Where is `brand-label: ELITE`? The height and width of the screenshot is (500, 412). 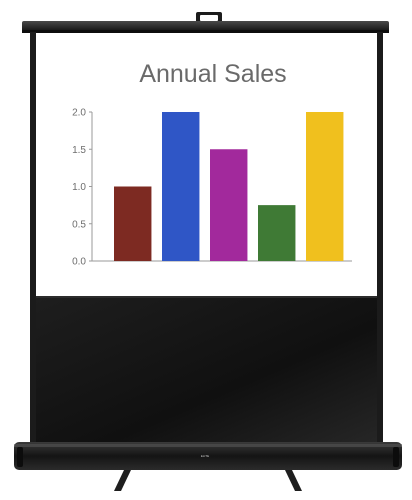 brand-label: ELITE is located at coordinates (205, 456).